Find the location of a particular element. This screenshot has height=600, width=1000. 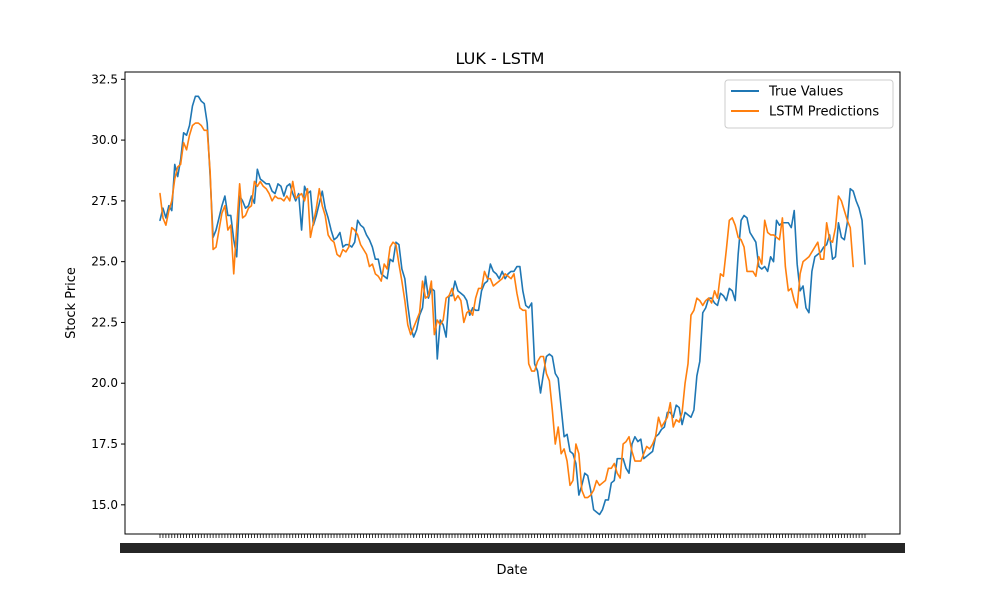

y-tick-label: 27.5 is located at coordinates (104, 201).